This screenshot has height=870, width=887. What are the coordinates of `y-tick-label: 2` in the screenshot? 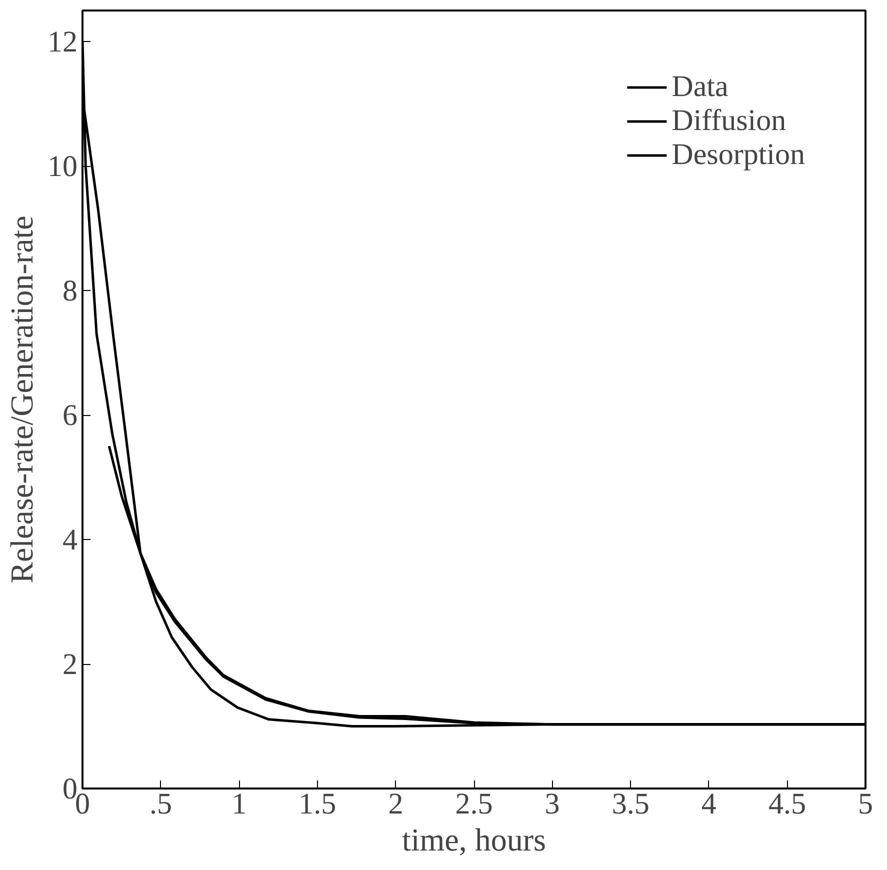 It's located at (70, 665).